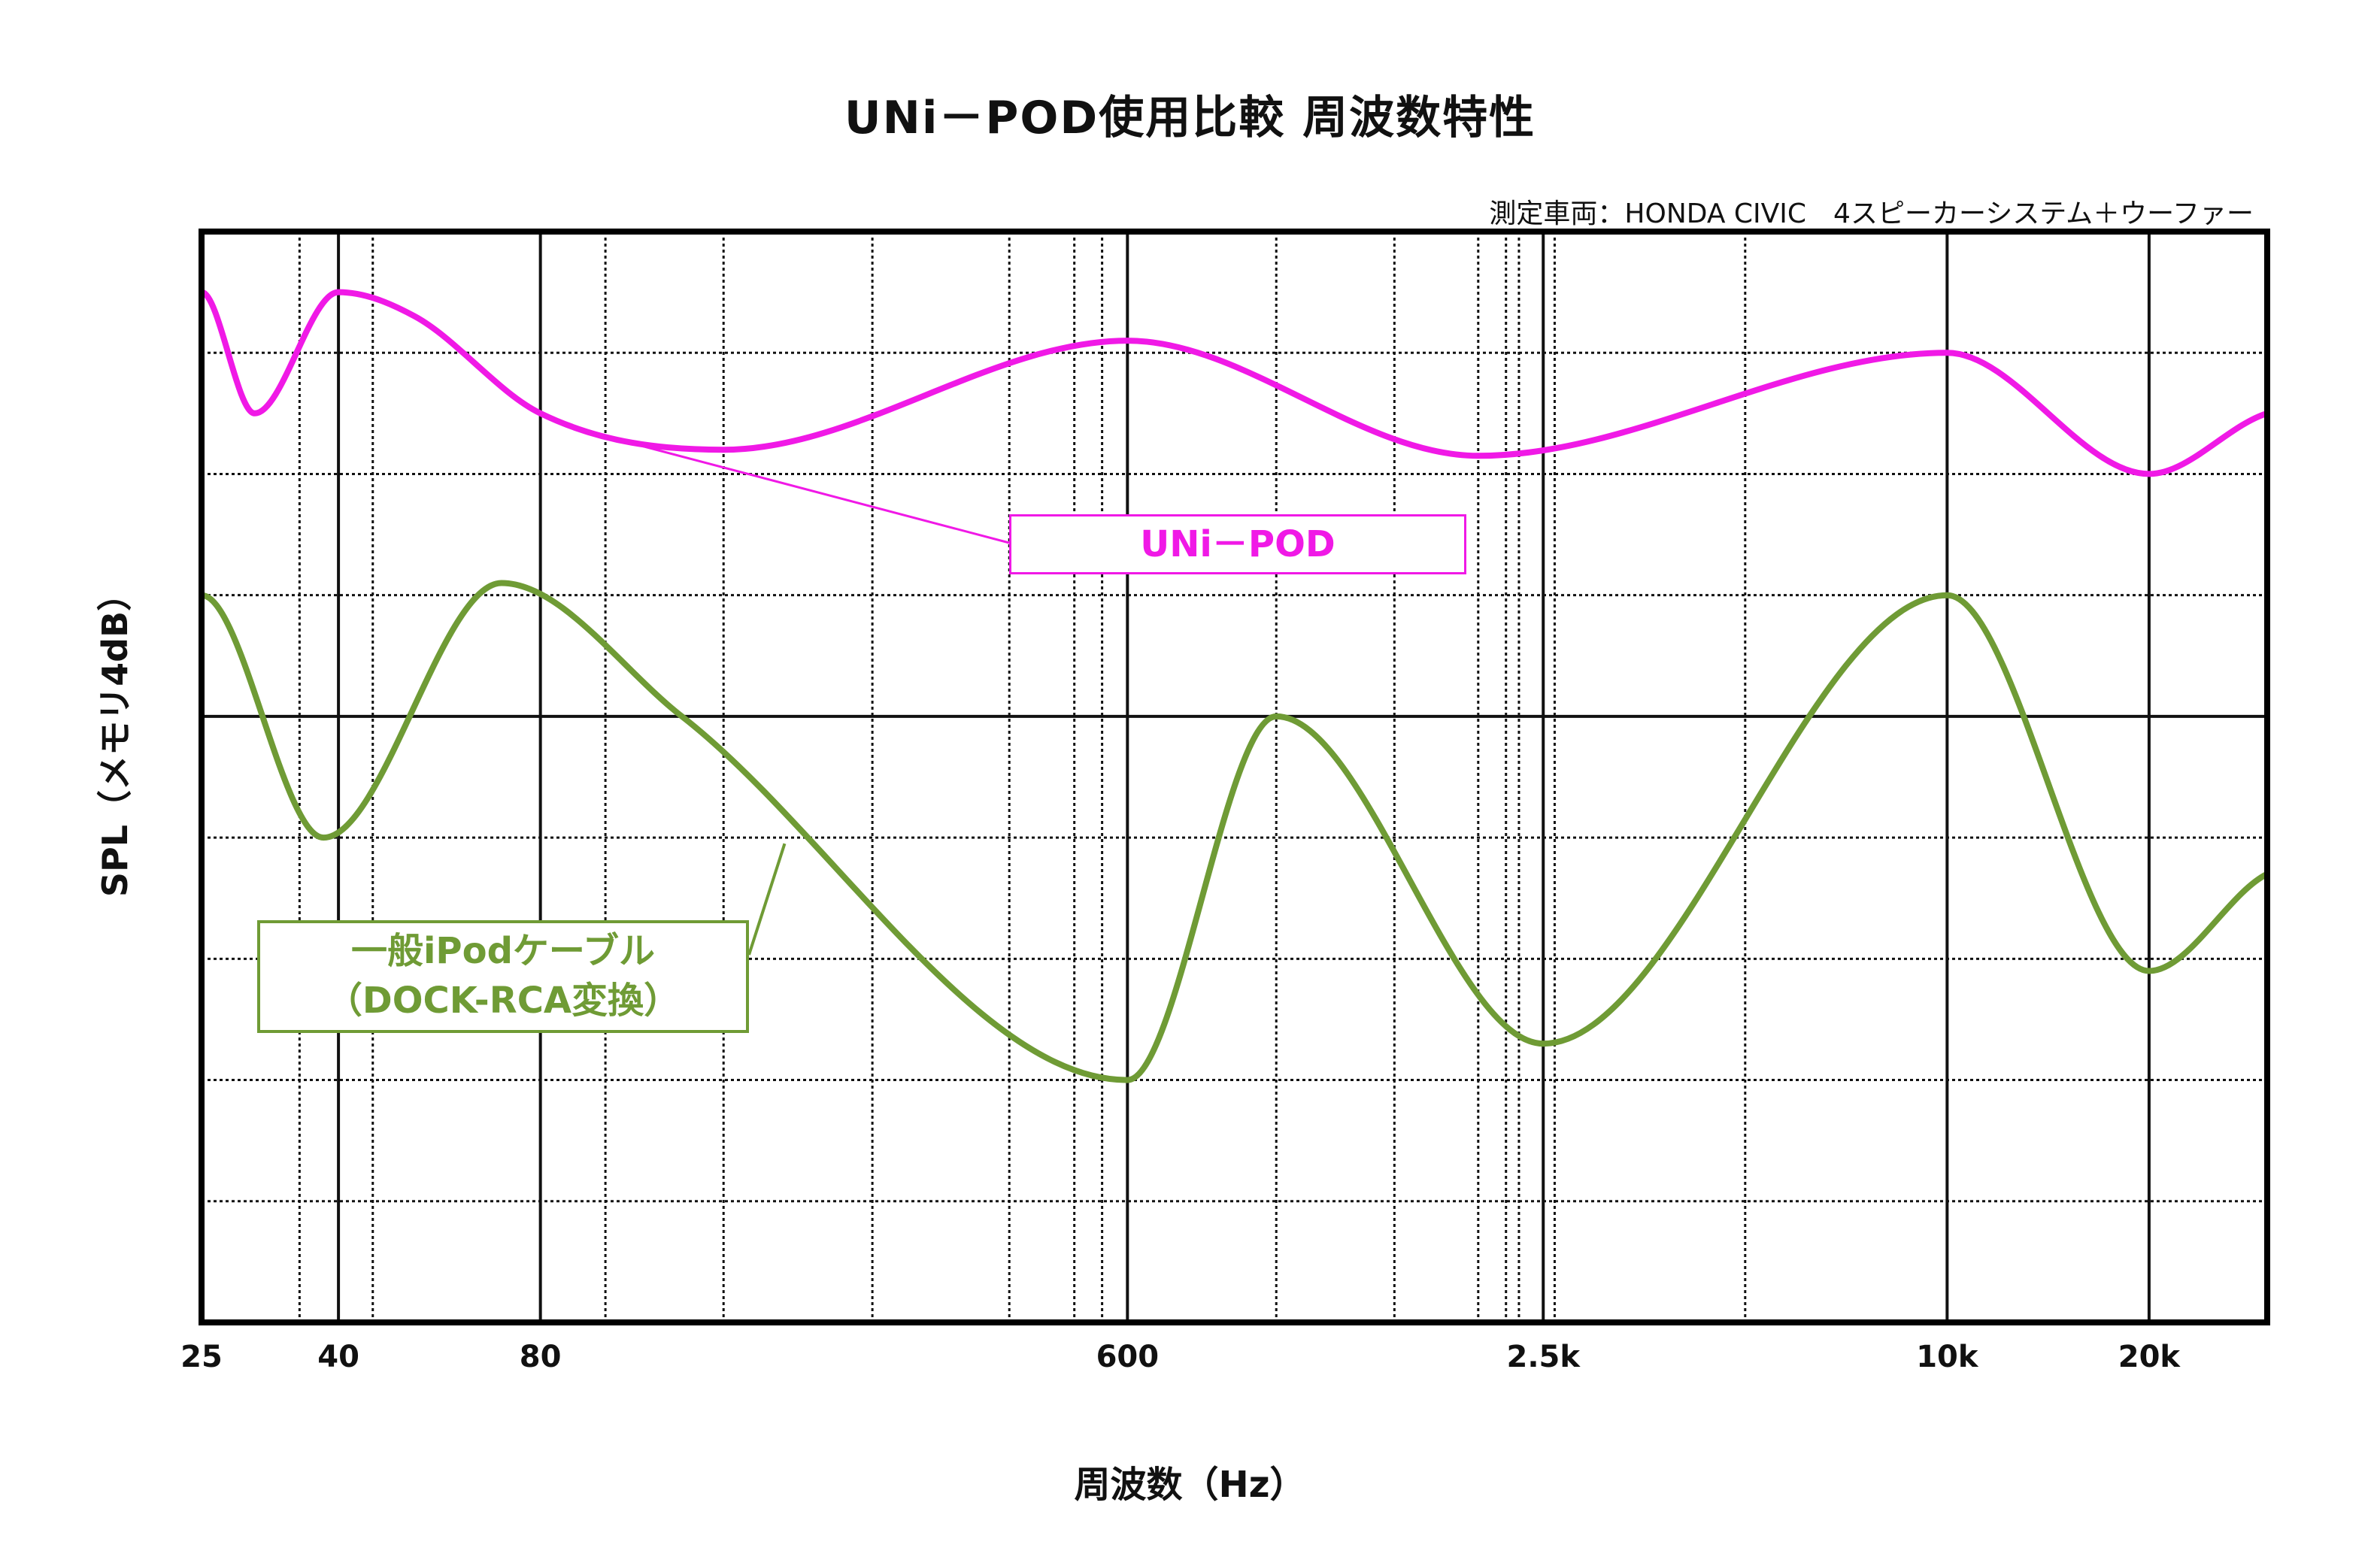 This screenshot has width=2380, height=1560. Describe the element at coordinates (1190, 118) in the screenshot. I see `chart-title: UNi－POD使用比較 周波数特性` at that location.